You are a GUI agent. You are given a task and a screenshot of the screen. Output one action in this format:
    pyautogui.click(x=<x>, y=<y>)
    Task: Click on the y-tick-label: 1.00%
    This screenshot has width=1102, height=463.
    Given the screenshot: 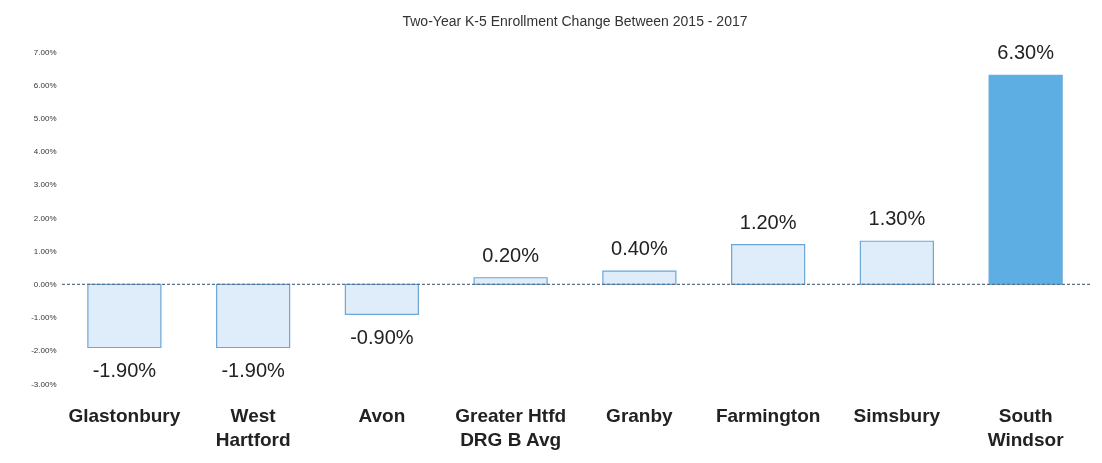 What is the action you would take?
    pyautogui.click(x=45, y=251)
    